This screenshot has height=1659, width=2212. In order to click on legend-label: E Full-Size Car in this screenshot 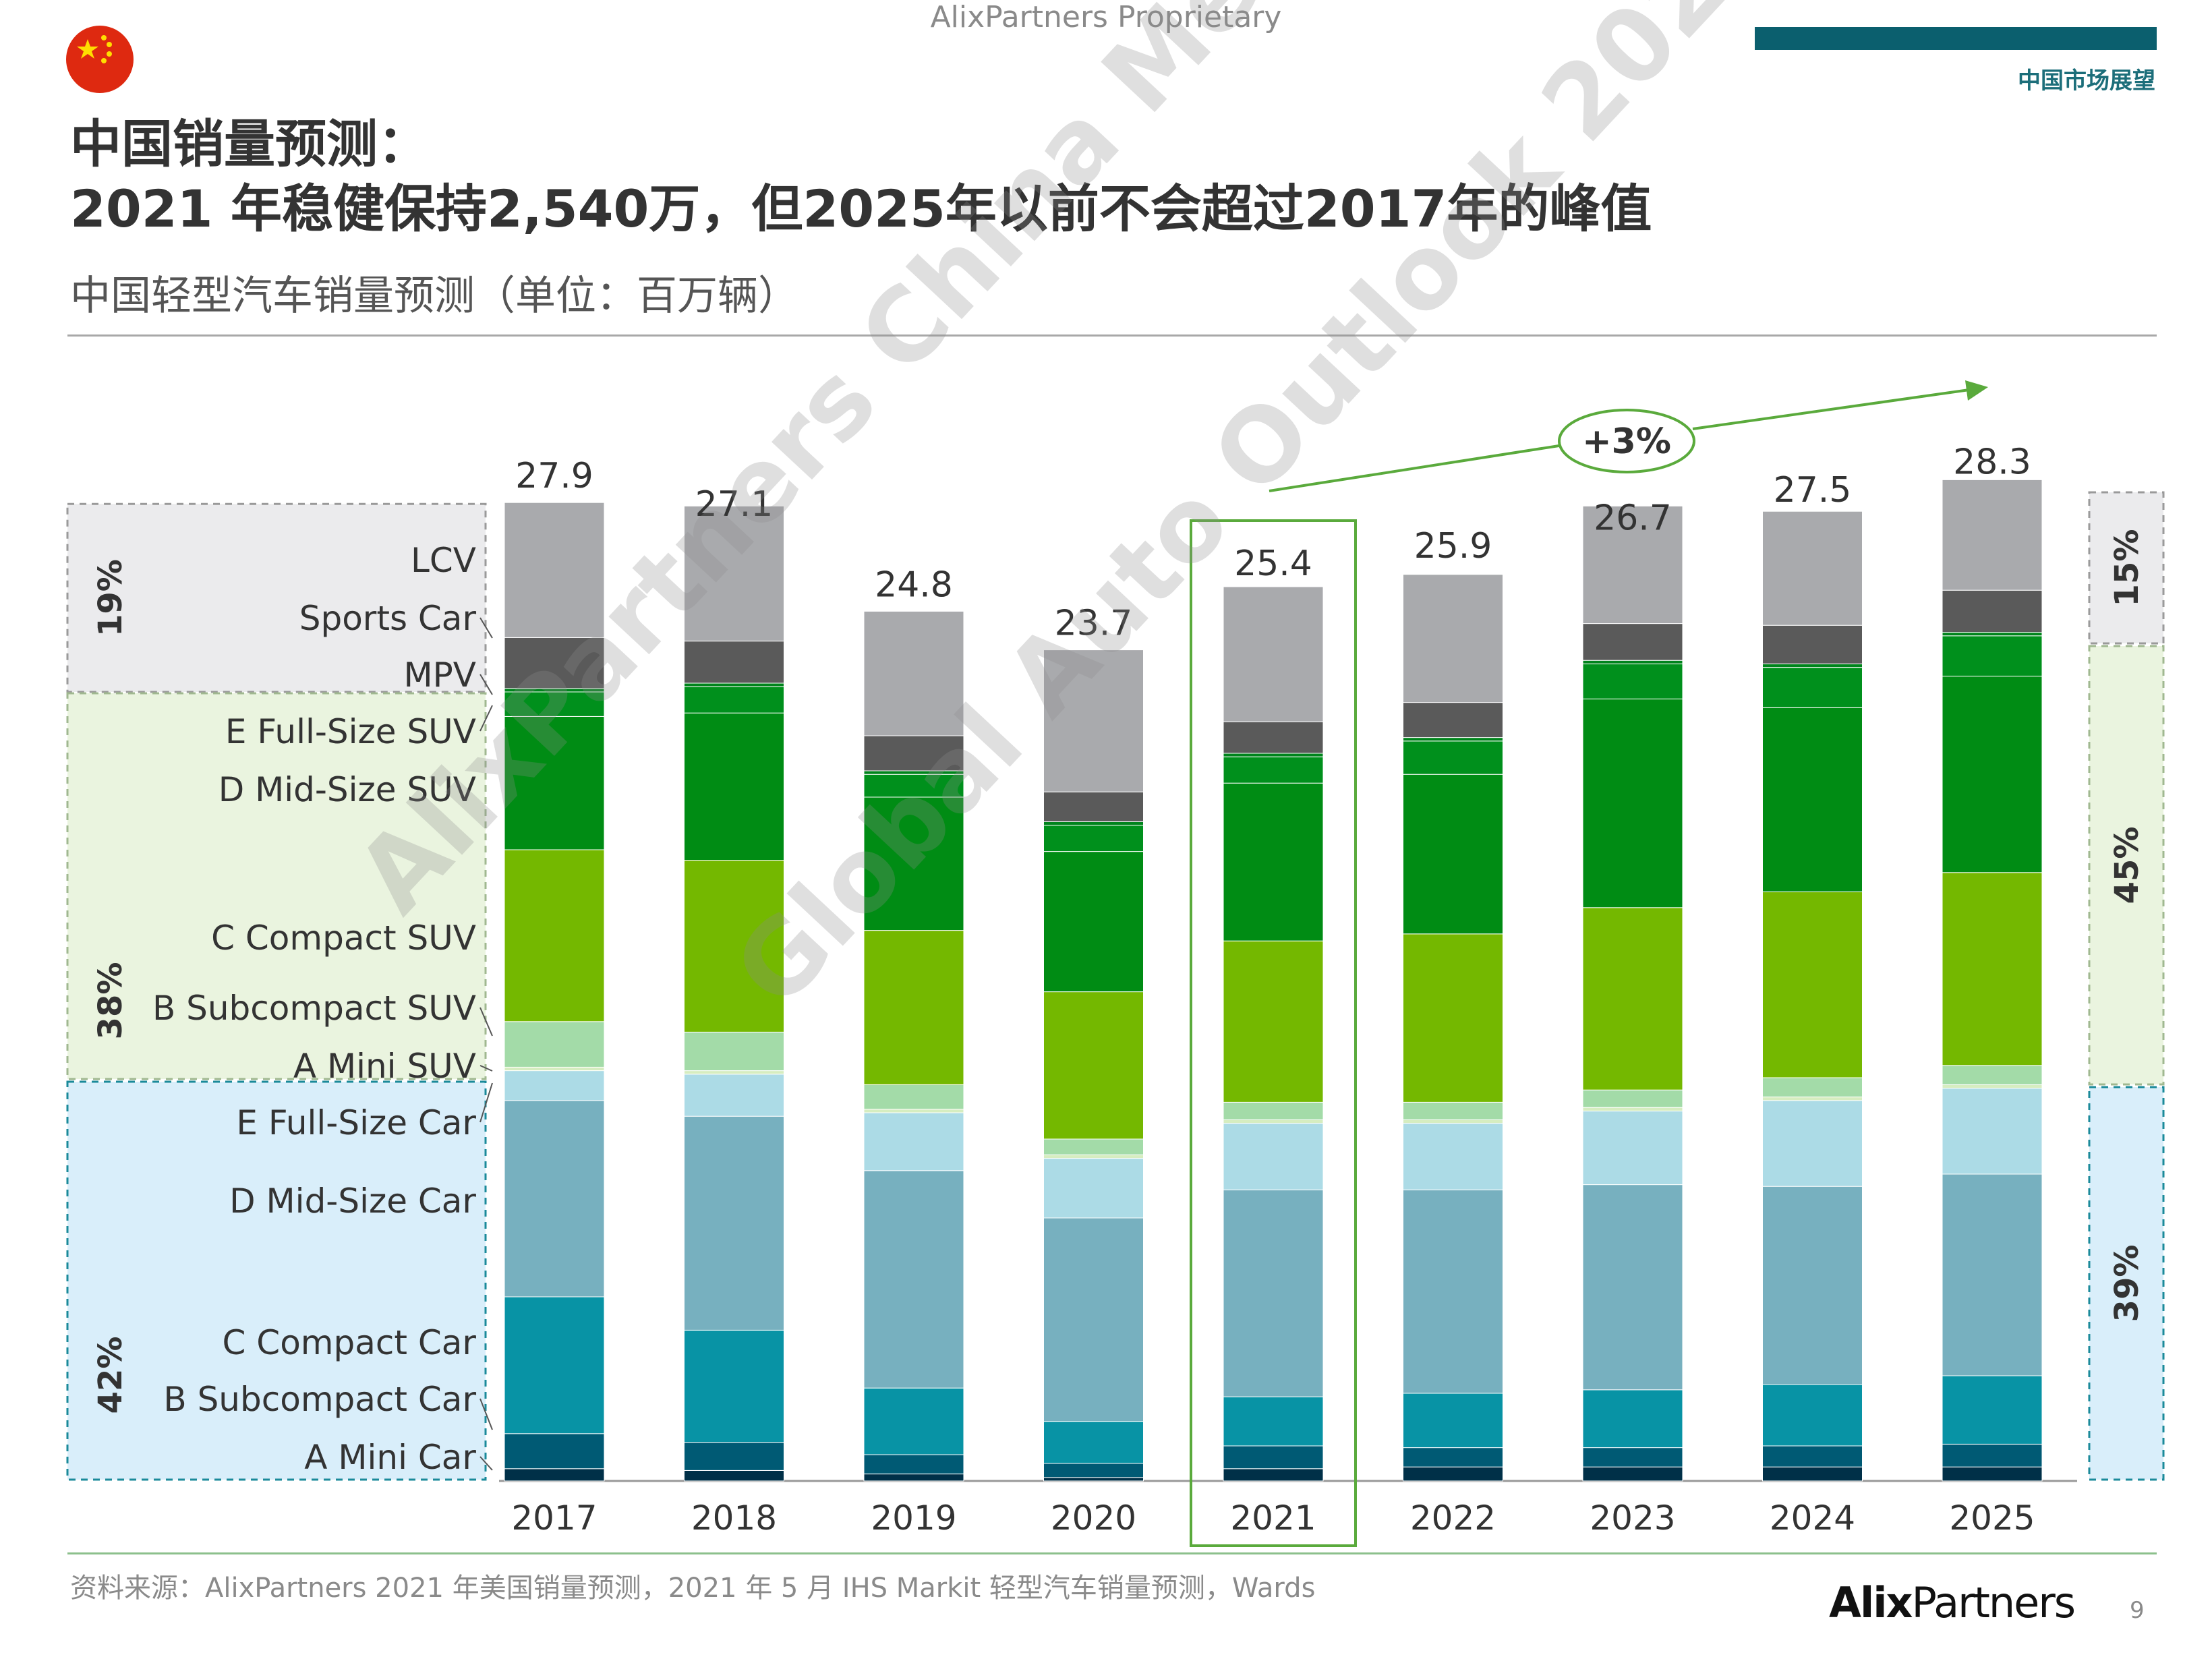, I will do `click(356, 1122)`.